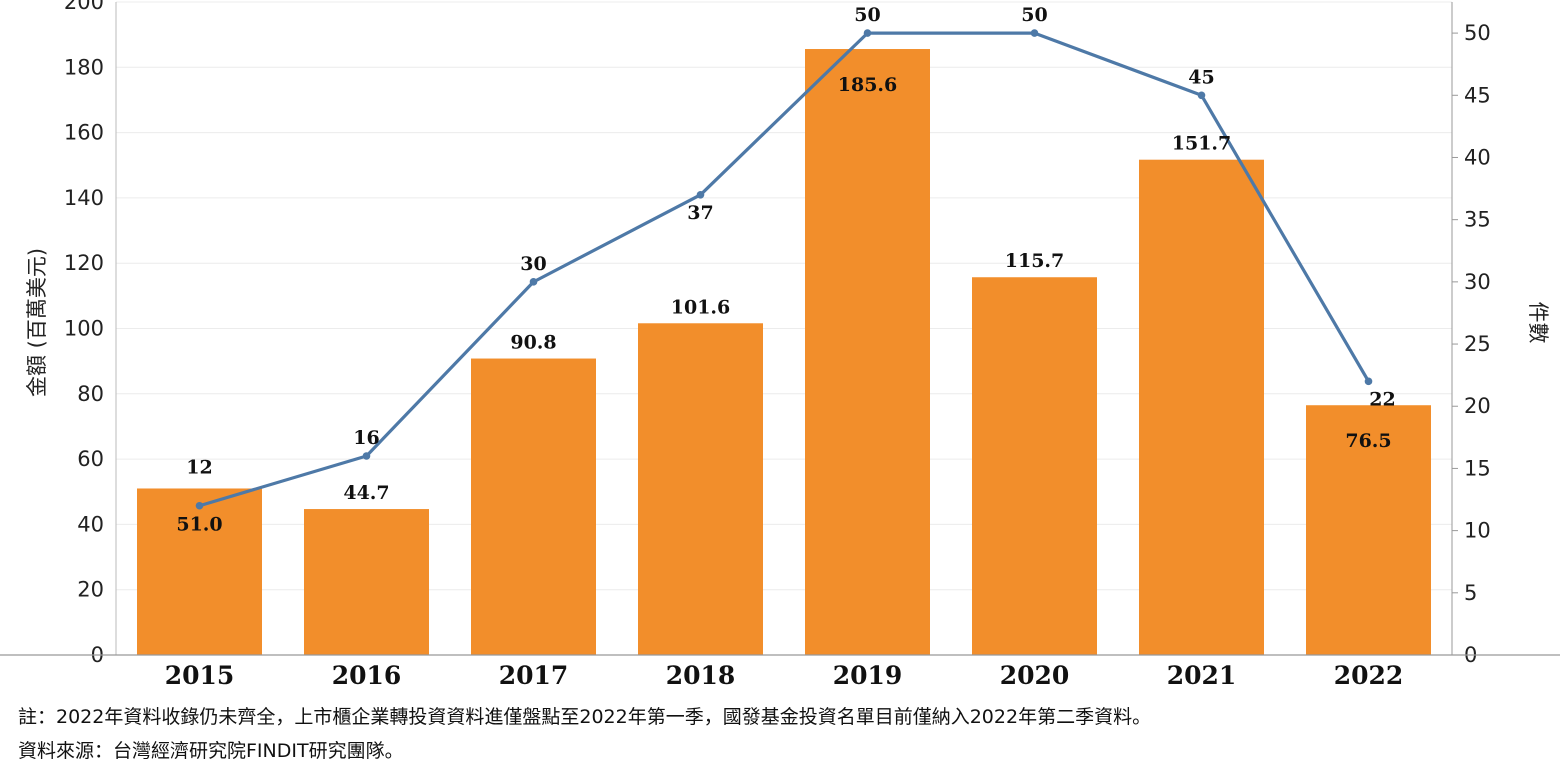  What do you see at coordinates (90, 394) in the screenshot?
I see `y-left-tick-label: 80` at bounding box center [90, 394].